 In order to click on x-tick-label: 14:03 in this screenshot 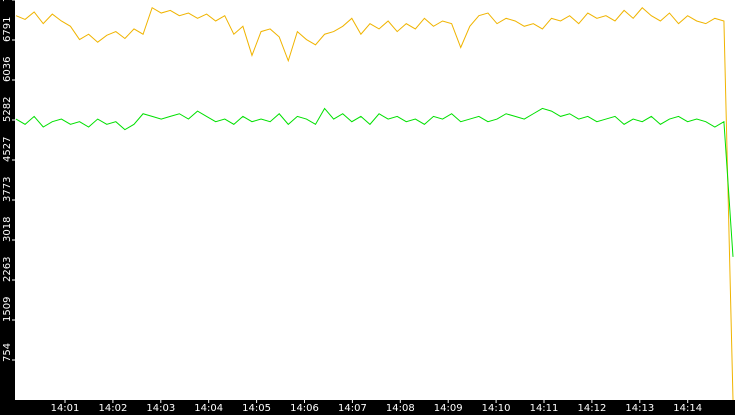, I will do `click(160, 408)`.